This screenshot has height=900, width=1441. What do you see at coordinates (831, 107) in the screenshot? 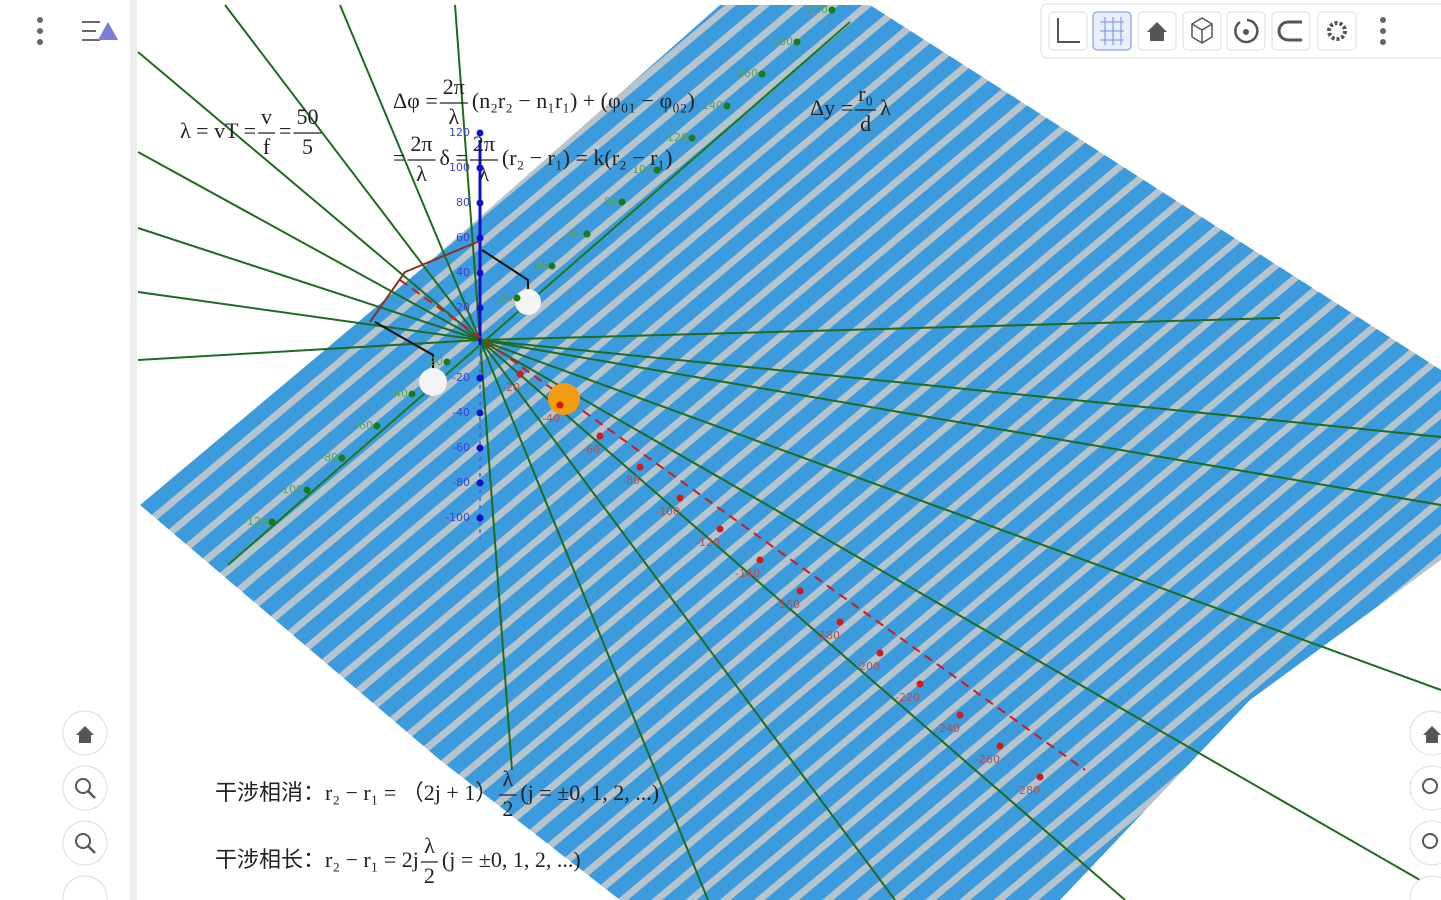
I see `formula-text: Δy =` at bounding box center [831, 107].